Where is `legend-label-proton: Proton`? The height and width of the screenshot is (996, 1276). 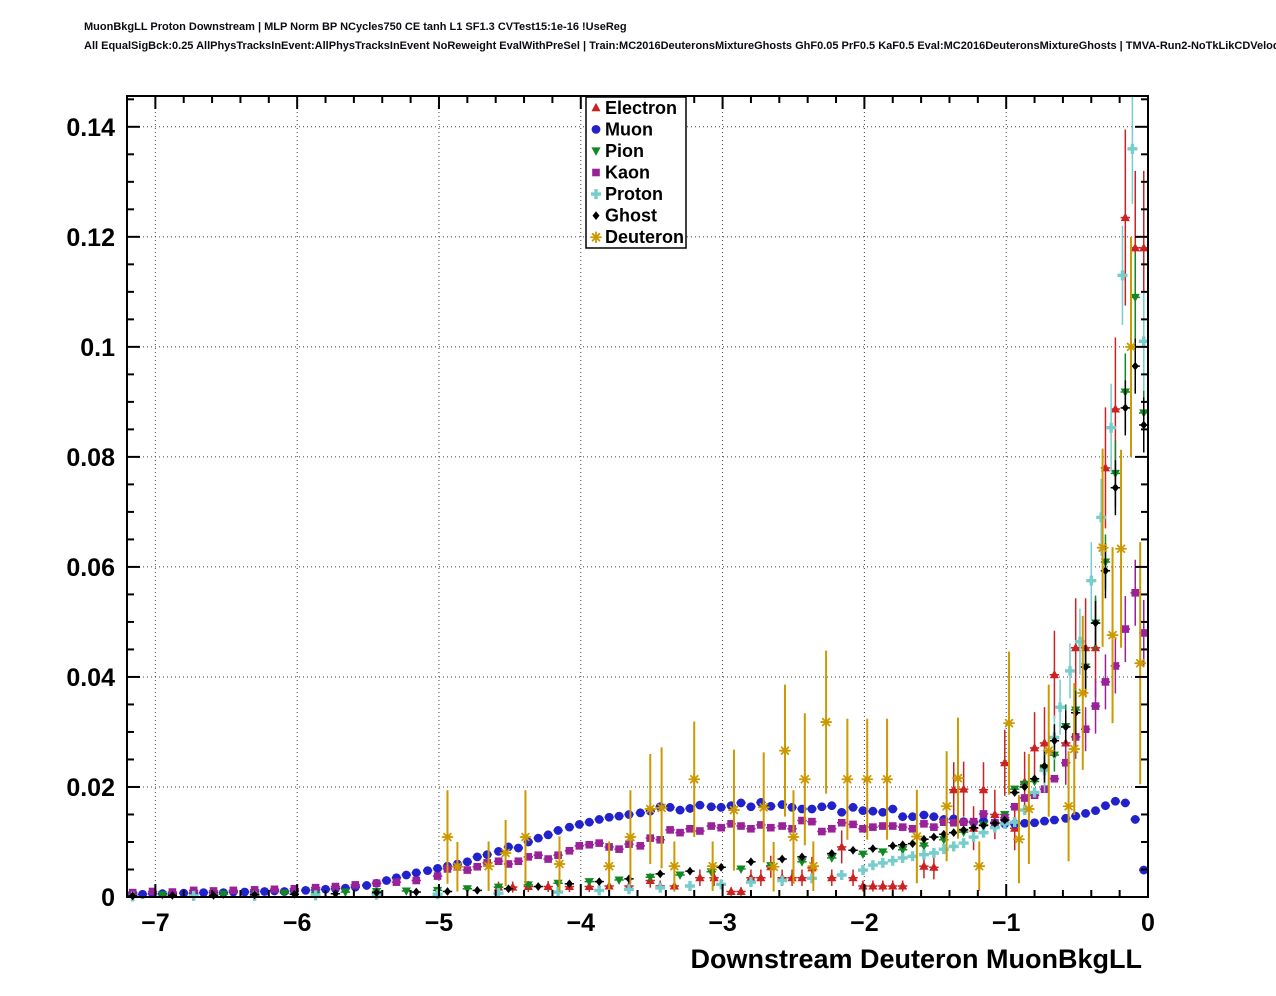 legend-label-proton: Proton is located at coordinates (634, 194).